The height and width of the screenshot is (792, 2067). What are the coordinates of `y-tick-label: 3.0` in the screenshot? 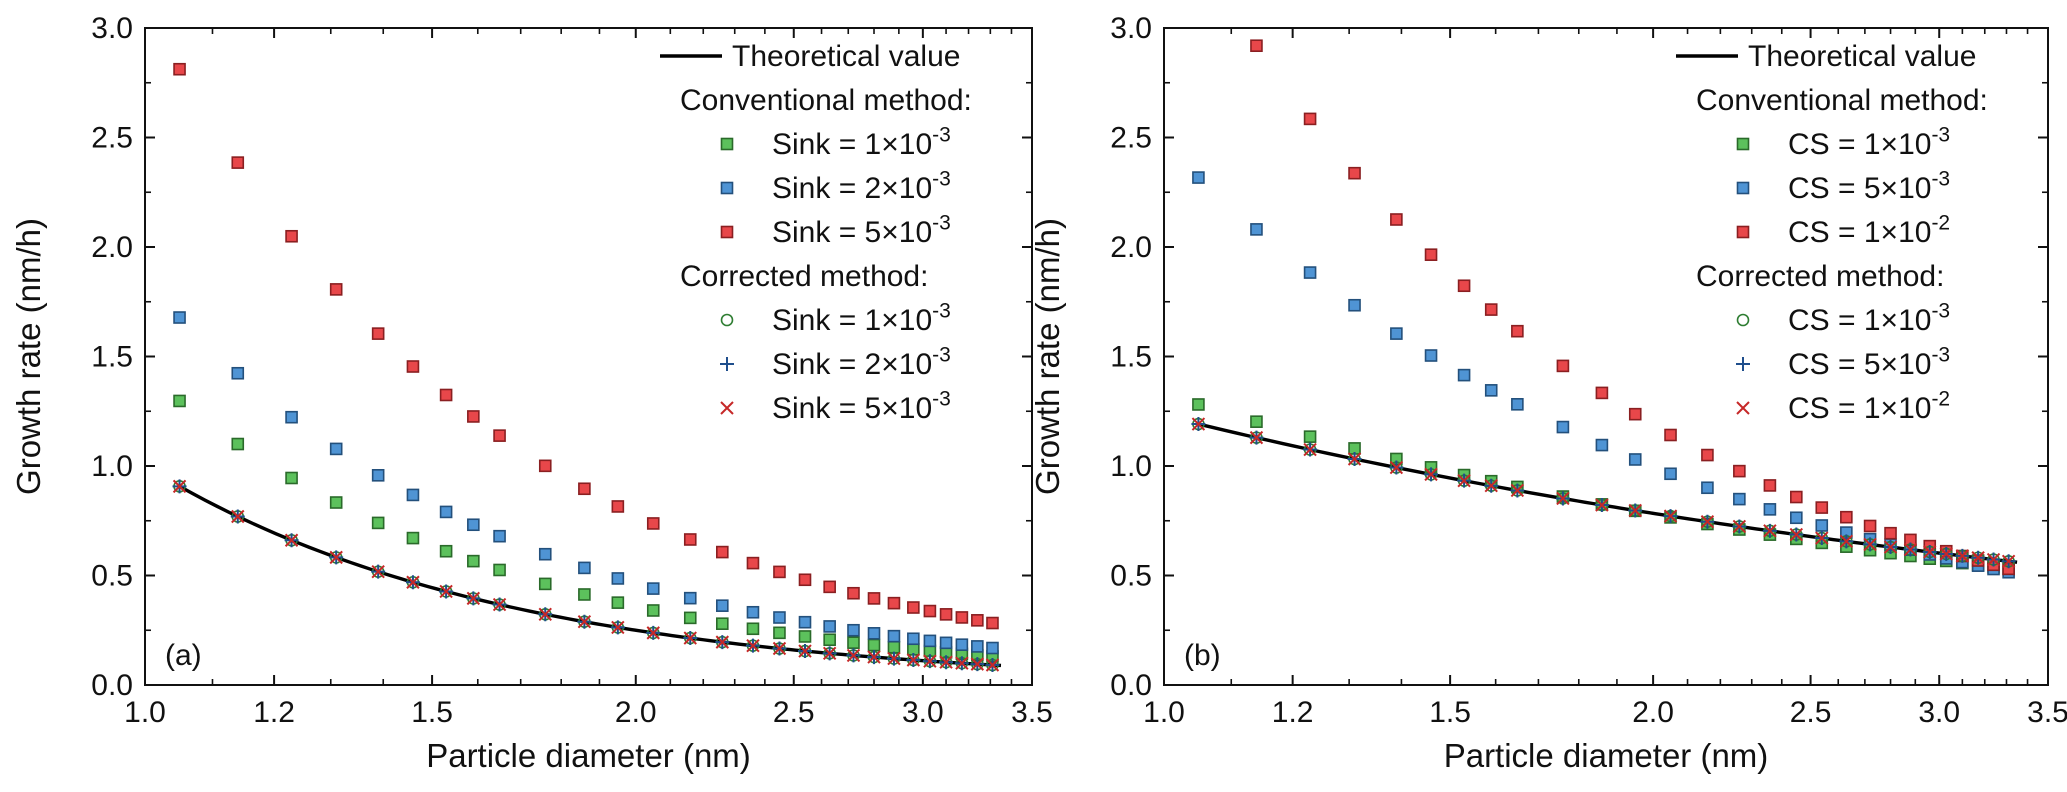 It's located at (112, 28).